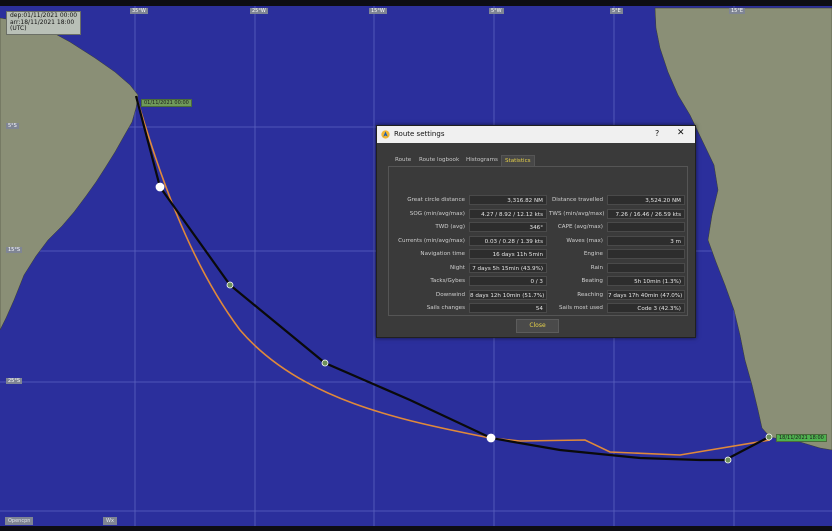  Describe the element at coordinates (646, 240) in the screenshot. I see `stat-value: 3 m` at that location.